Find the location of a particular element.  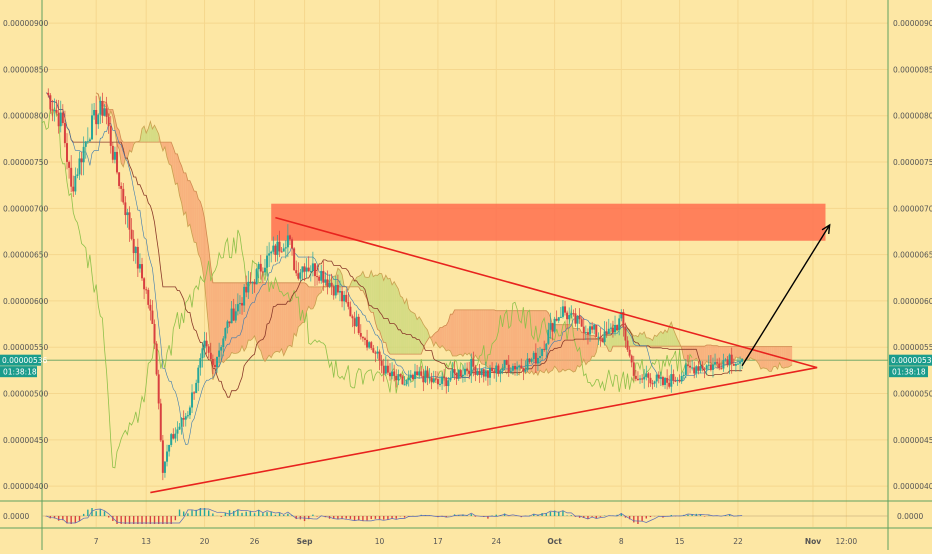

x-tick-label: 26 is located at coordinates (255, 541).